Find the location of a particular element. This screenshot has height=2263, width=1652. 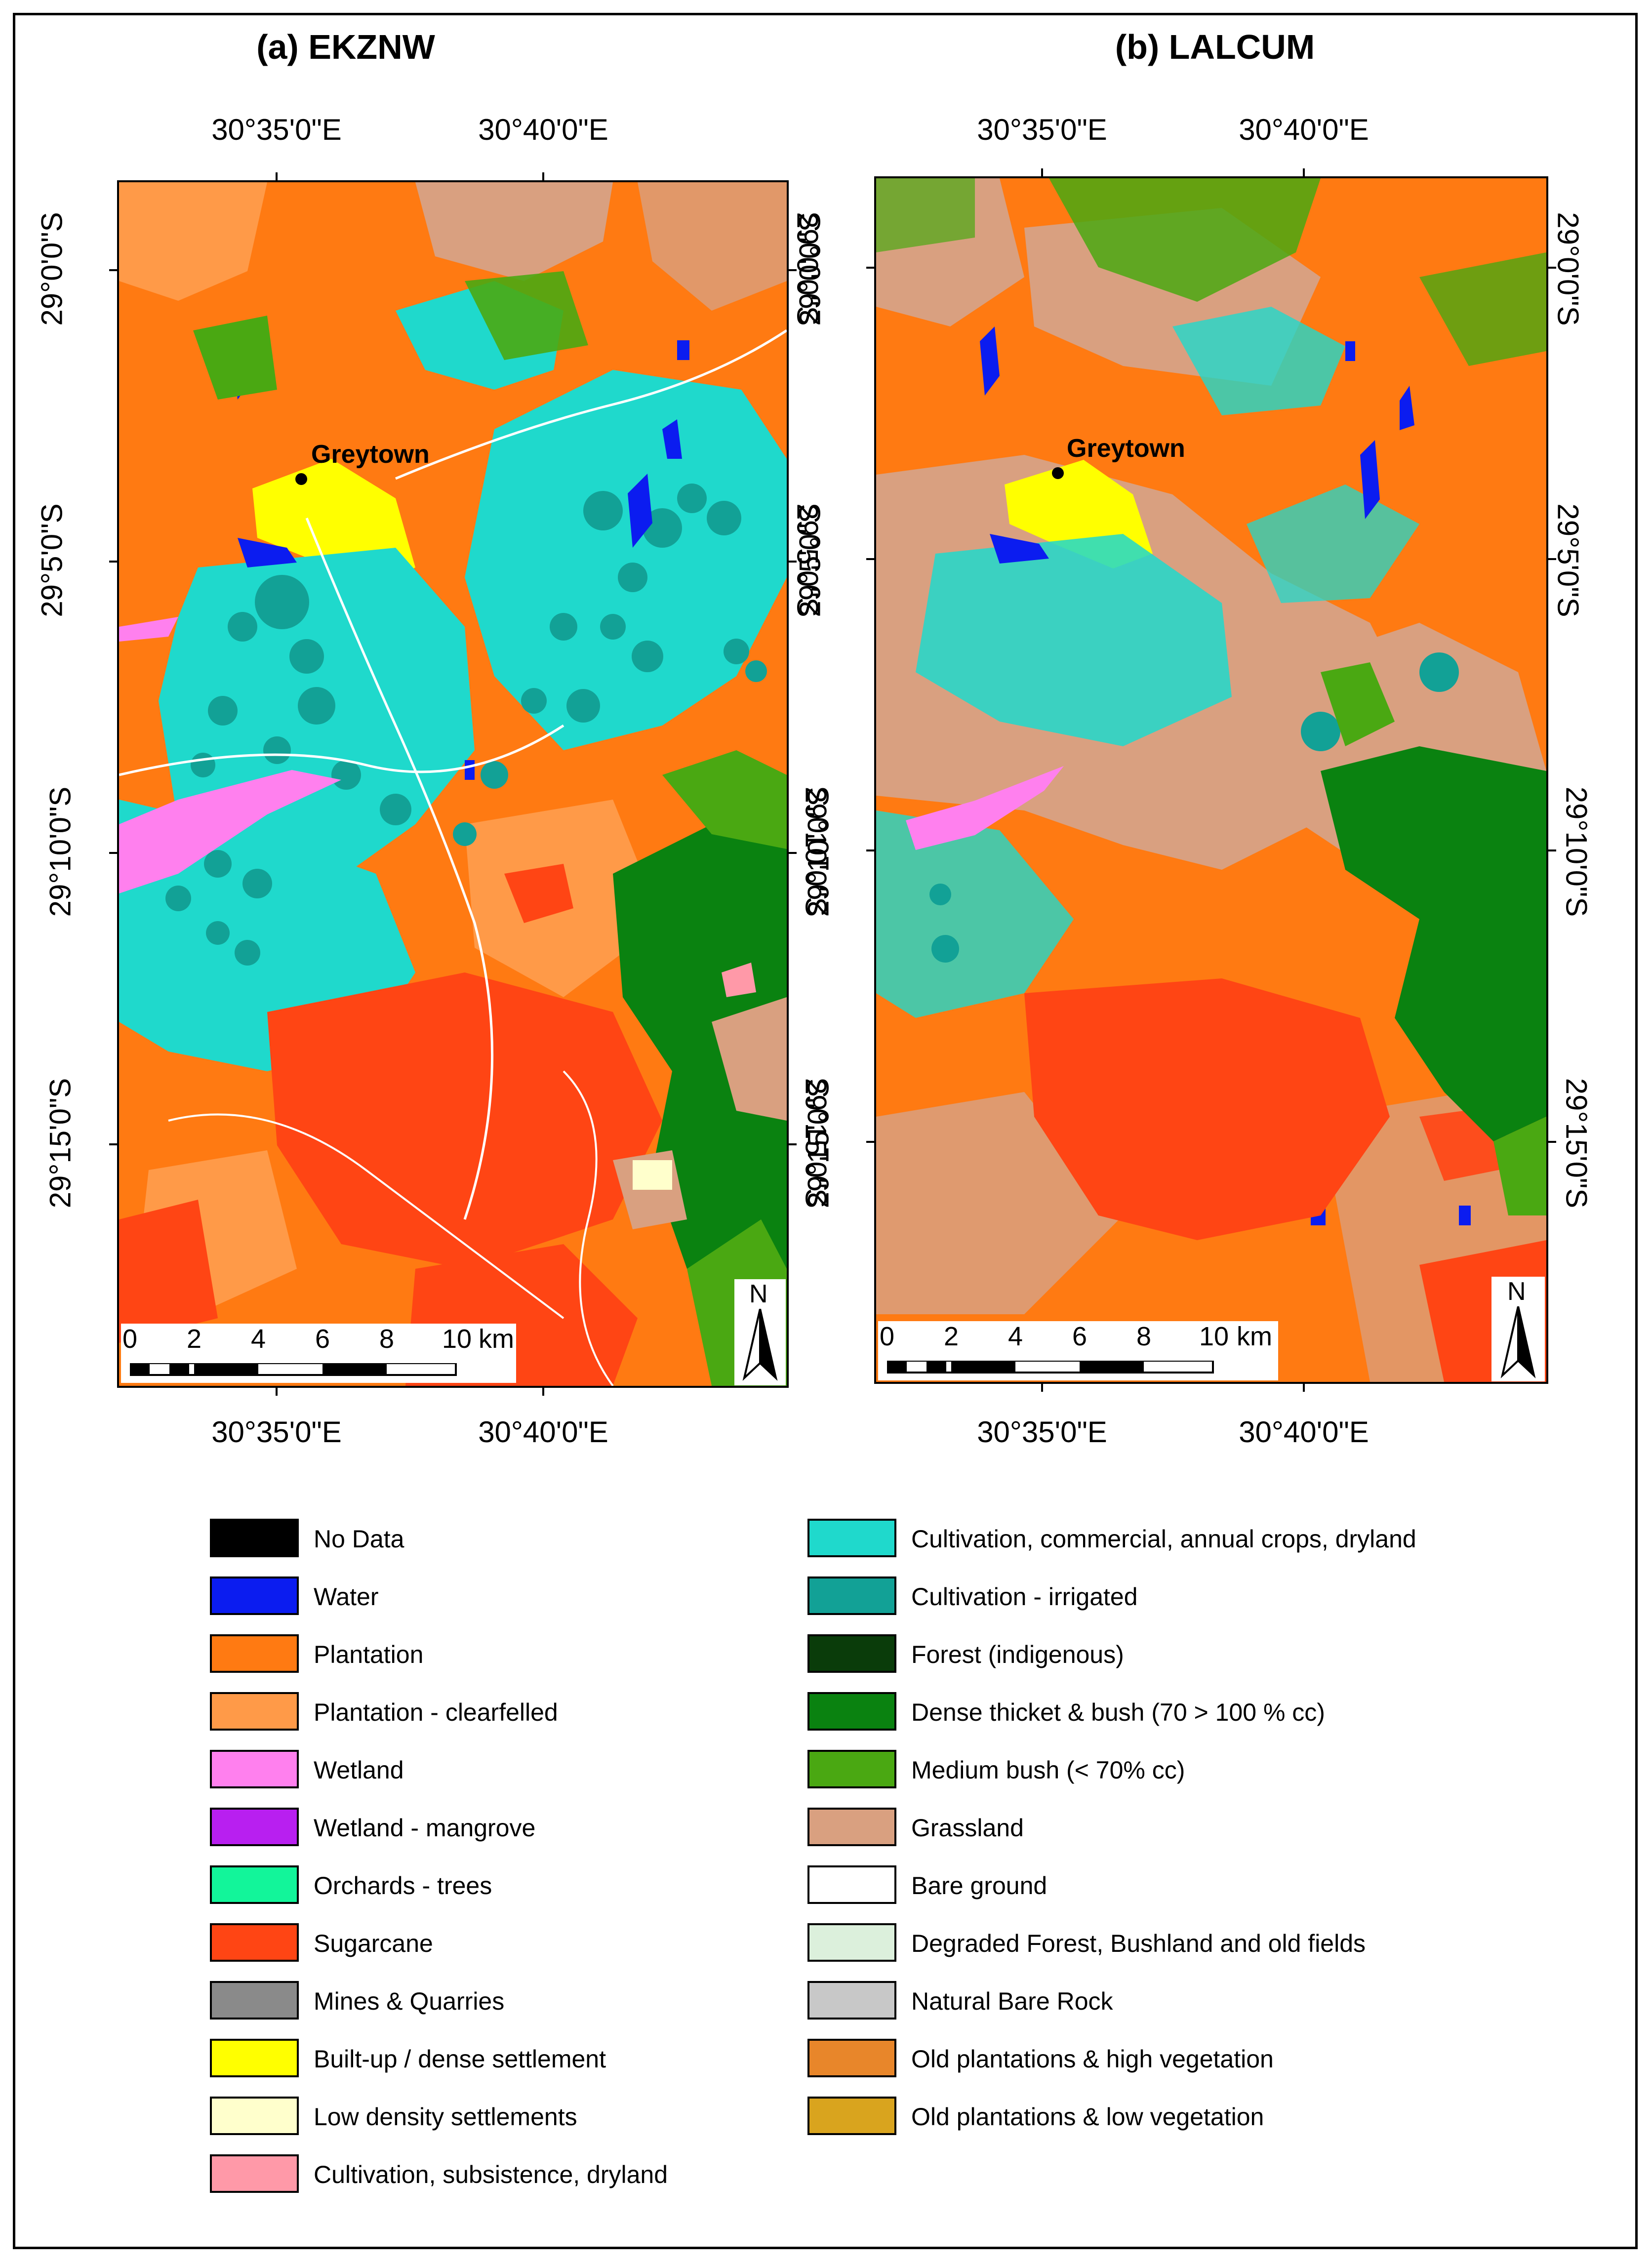

panel-a-scale-8: 8 is located at coordinates (387, 1339).